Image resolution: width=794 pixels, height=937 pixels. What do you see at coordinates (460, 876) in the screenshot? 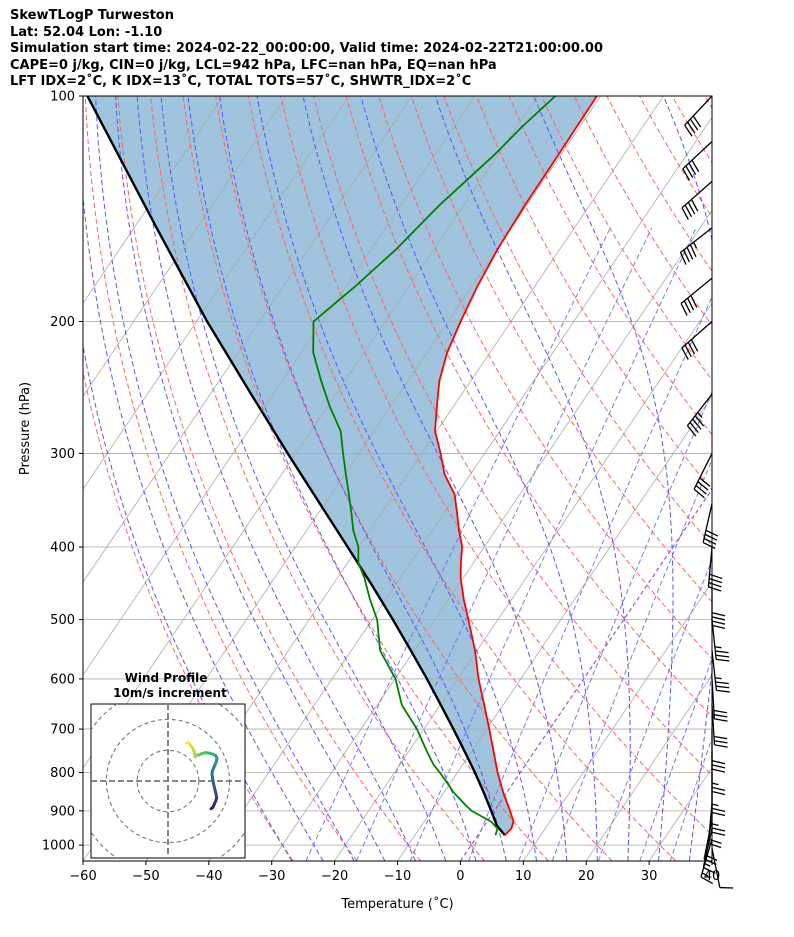
I see `x-tick-label: 0` at bounding box center [460, 876].